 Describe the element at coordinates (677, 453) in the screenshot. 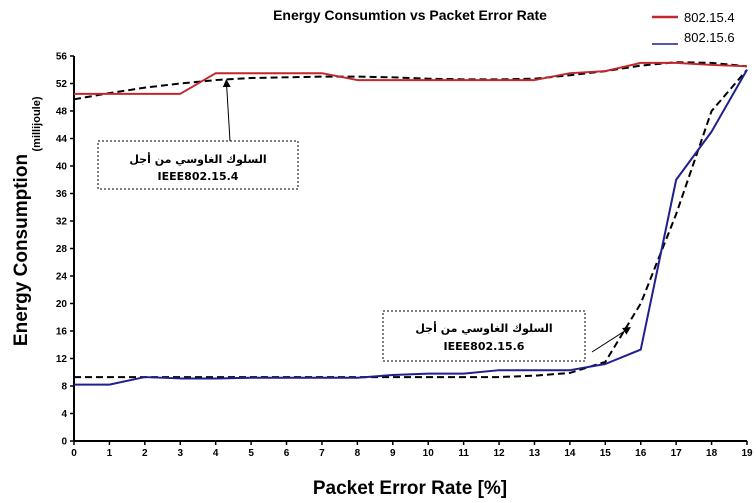

I see `x-tick-label: 17` at that location.